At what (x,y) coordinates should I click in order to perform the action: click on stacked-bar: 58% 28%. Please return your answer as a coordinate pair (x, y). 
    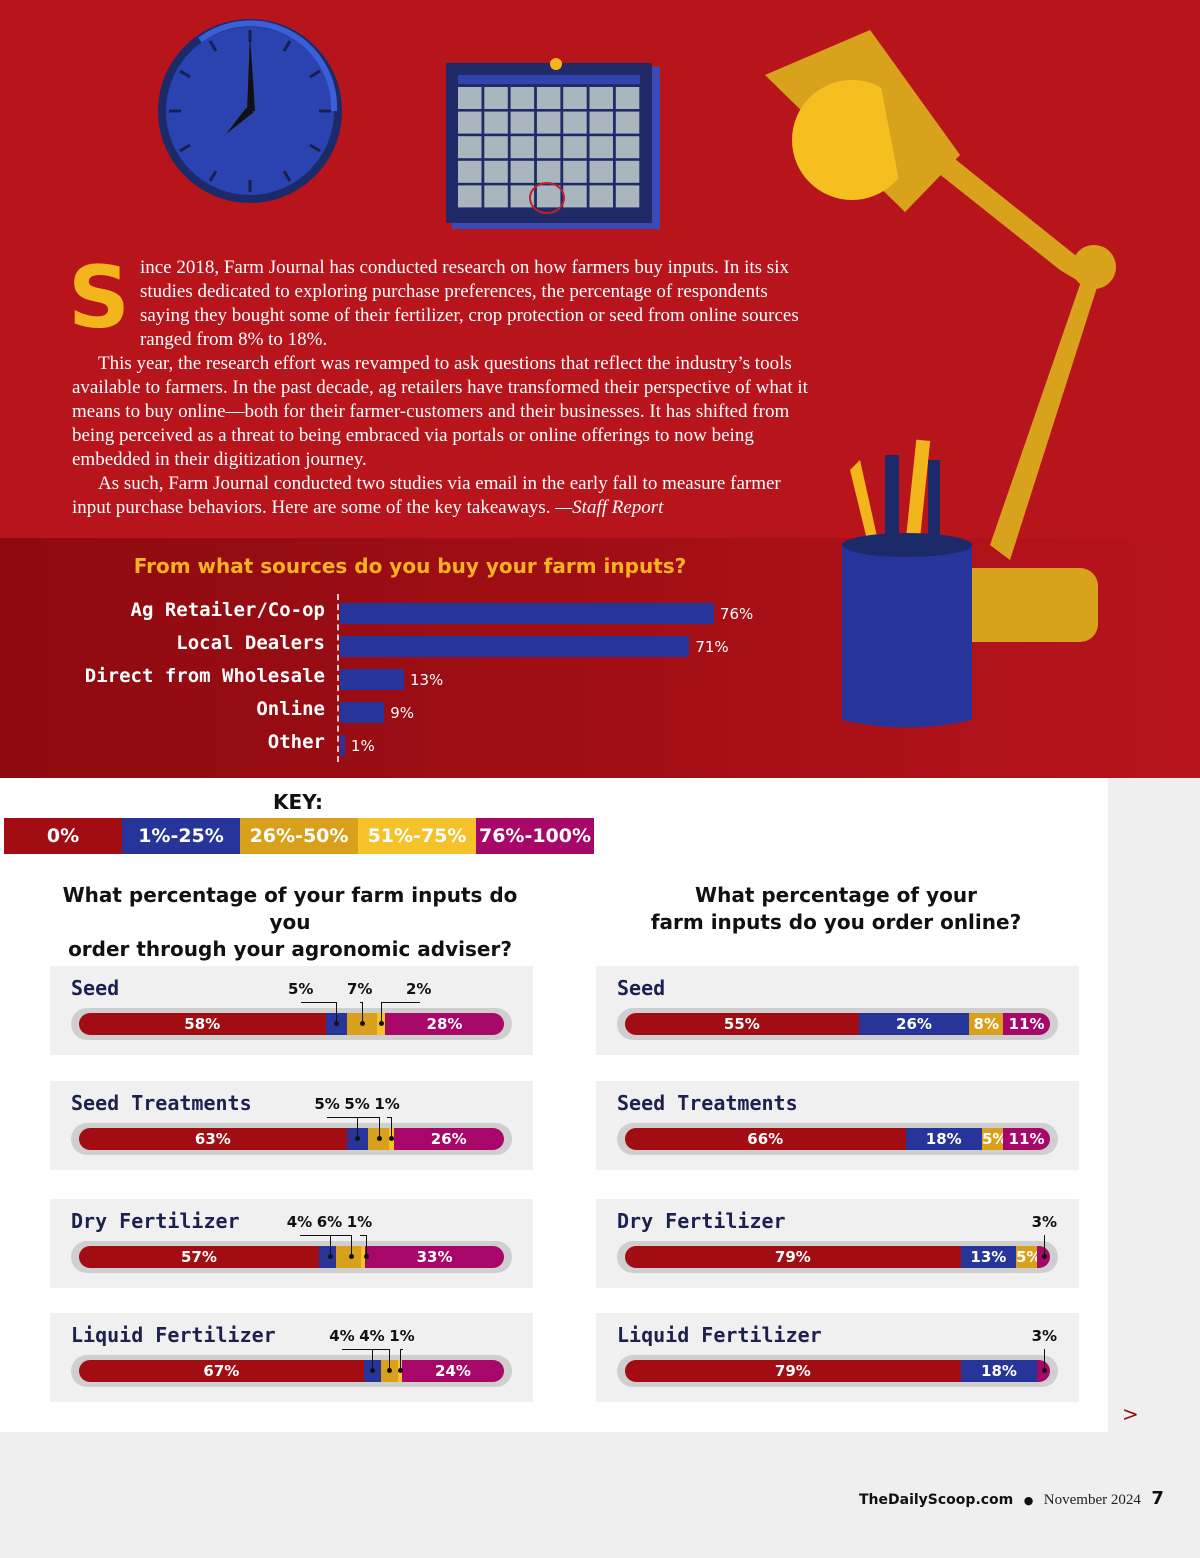
    Looking at the image, I should click on (291, 1024).